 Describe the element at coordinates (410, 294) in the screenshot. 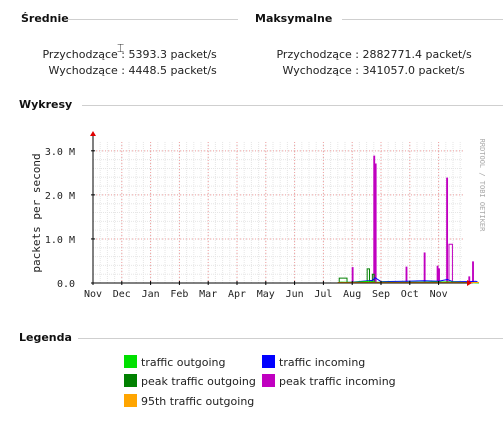

I see `x-tick-label: Oct` at that location.